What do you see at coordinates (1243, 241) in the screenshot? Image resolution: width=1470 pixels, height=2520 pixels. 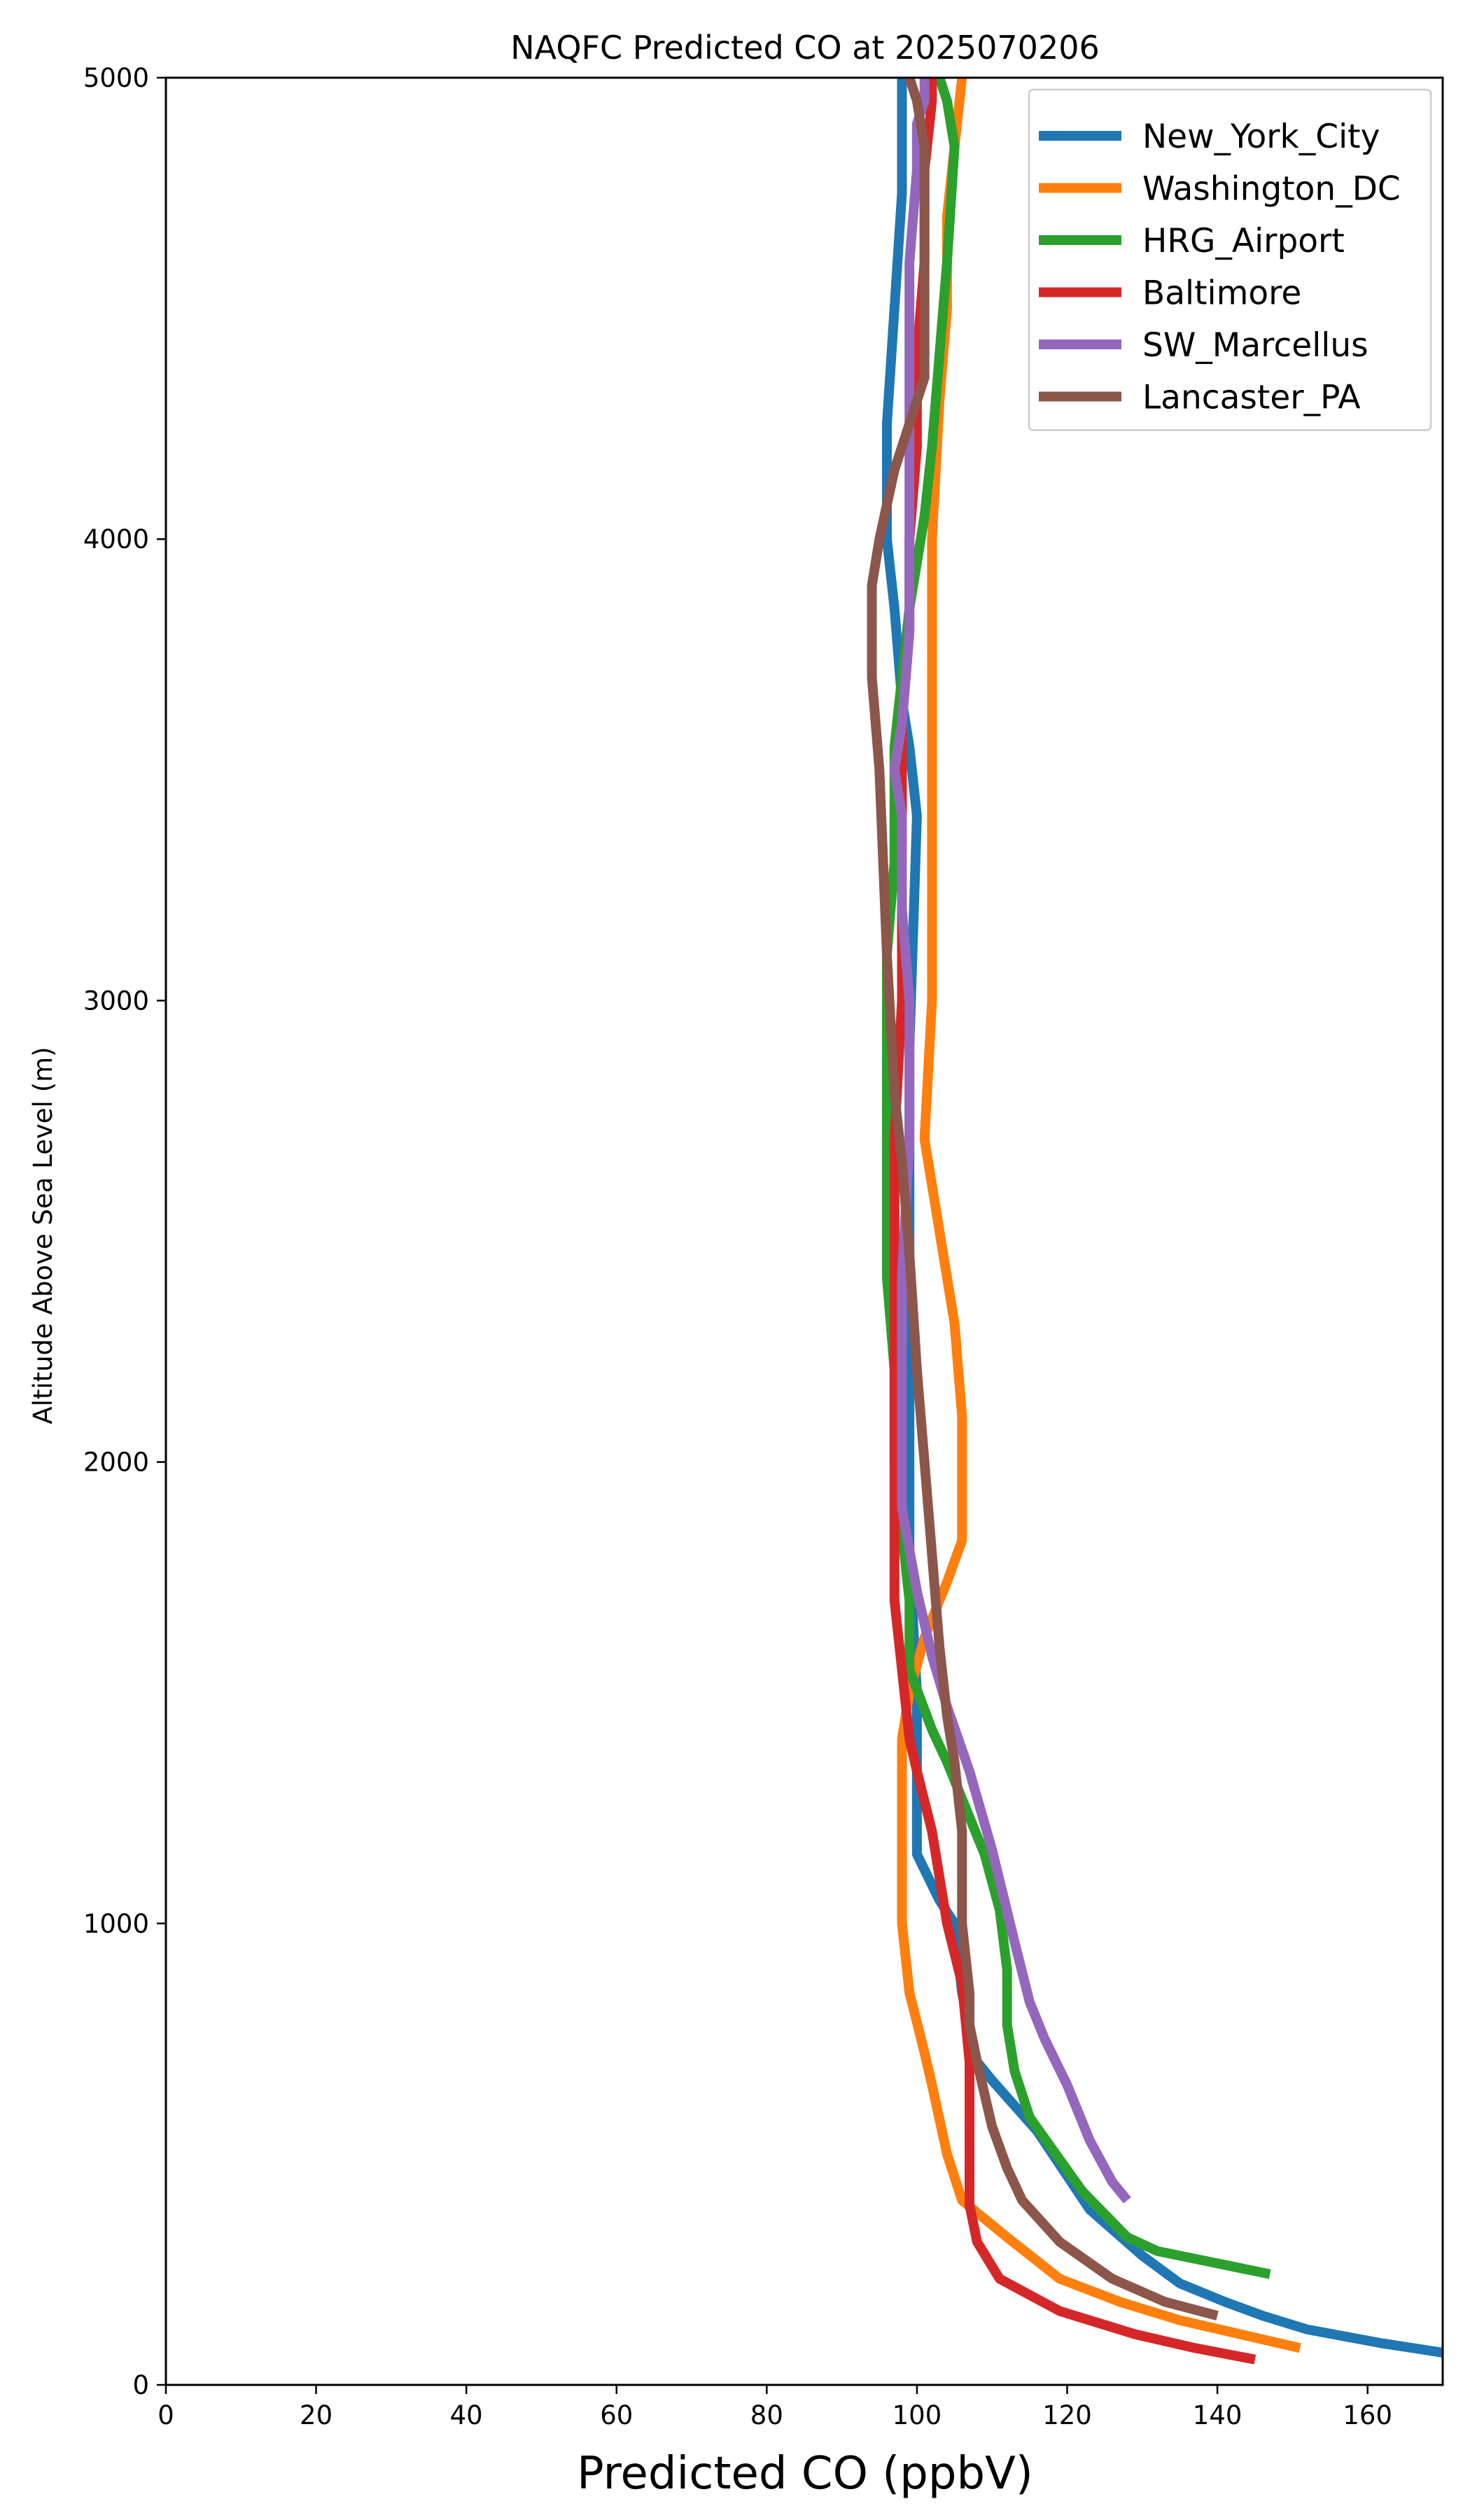 I see `legend-entry-label: HRG_Airport` at bounding box center [1243, 241].